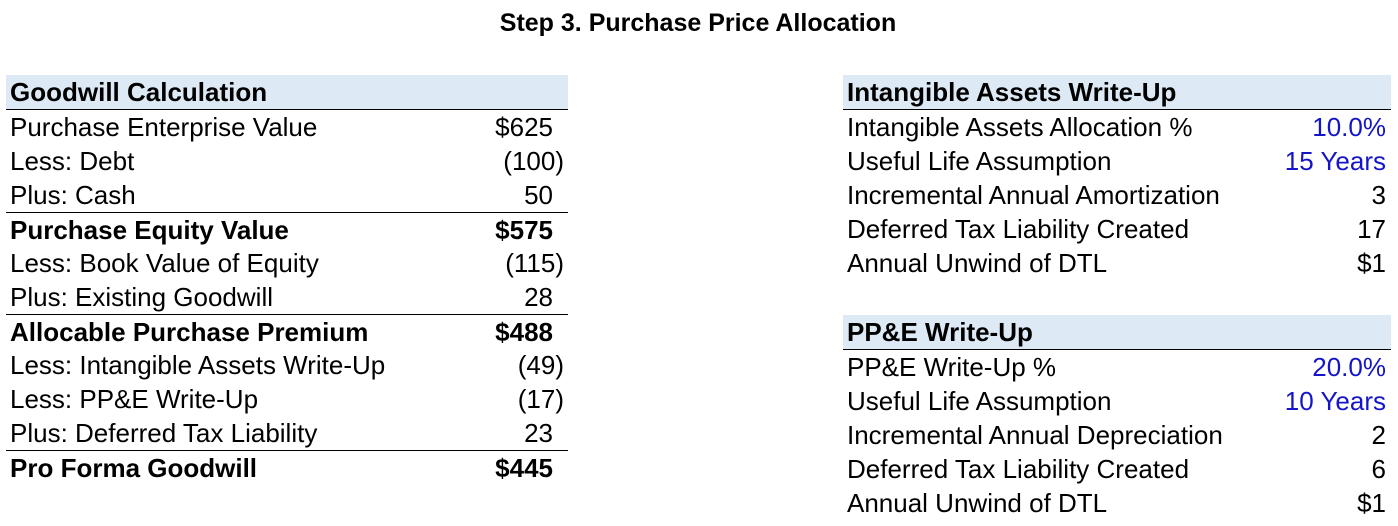 This screenshot has height=526, width=1398. Describe the element at coordinates (287, 467) in the screenshot. I see `total-row: Pro Forma Goodwill $445` at that location.